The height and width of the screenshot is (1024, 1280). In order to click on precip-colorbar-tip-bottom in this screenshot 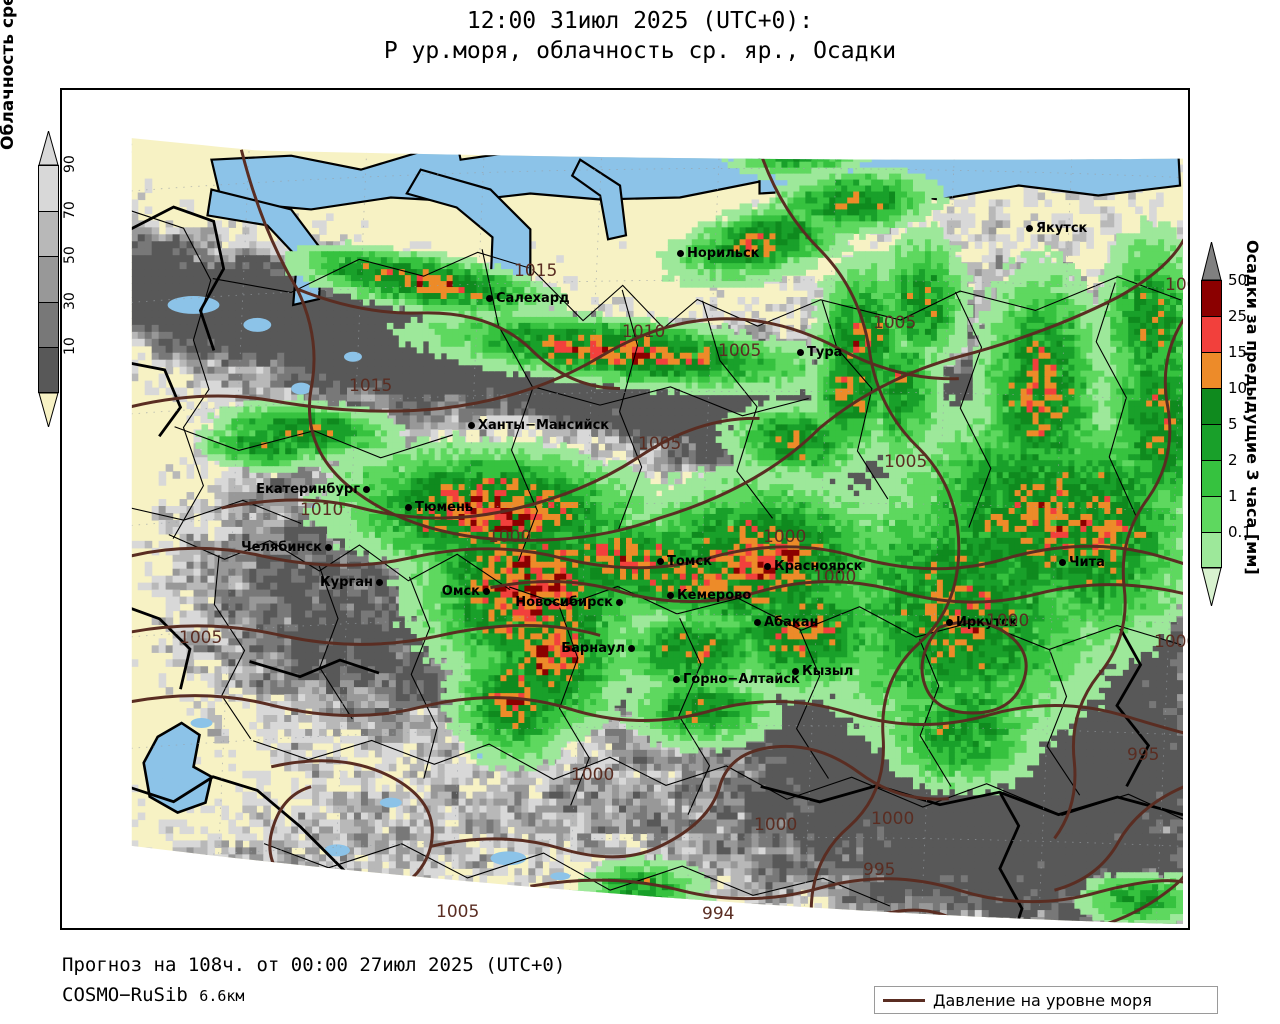, I will do `click(1211, 587)`.